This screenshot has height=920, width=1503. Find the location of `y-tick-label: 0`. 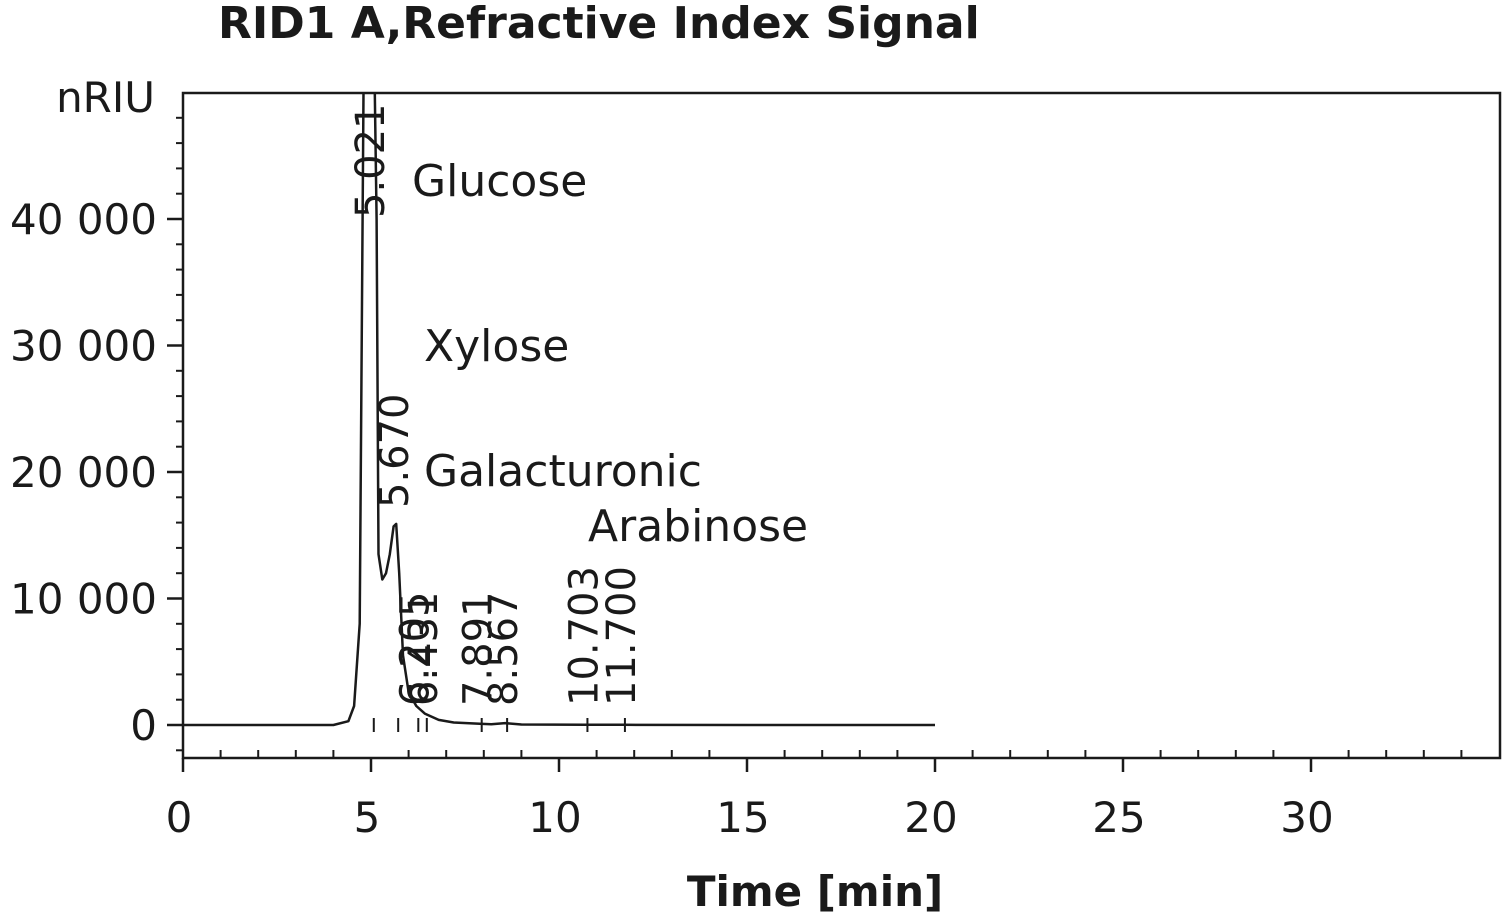

y-tick-label: 0 is located at coordinates (143, 725).